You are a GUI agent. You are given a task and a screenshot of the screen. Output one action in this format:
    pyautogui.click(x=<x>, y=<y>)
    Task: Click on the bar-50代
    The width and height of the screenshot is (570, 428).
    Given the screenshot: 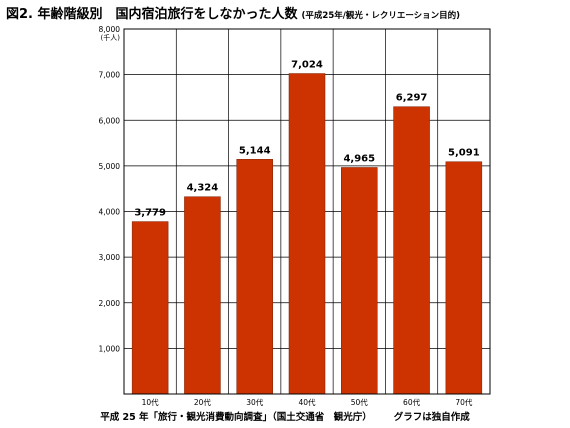 What is the action you would take?
    pyautogui.click(x=359, y=281)
    